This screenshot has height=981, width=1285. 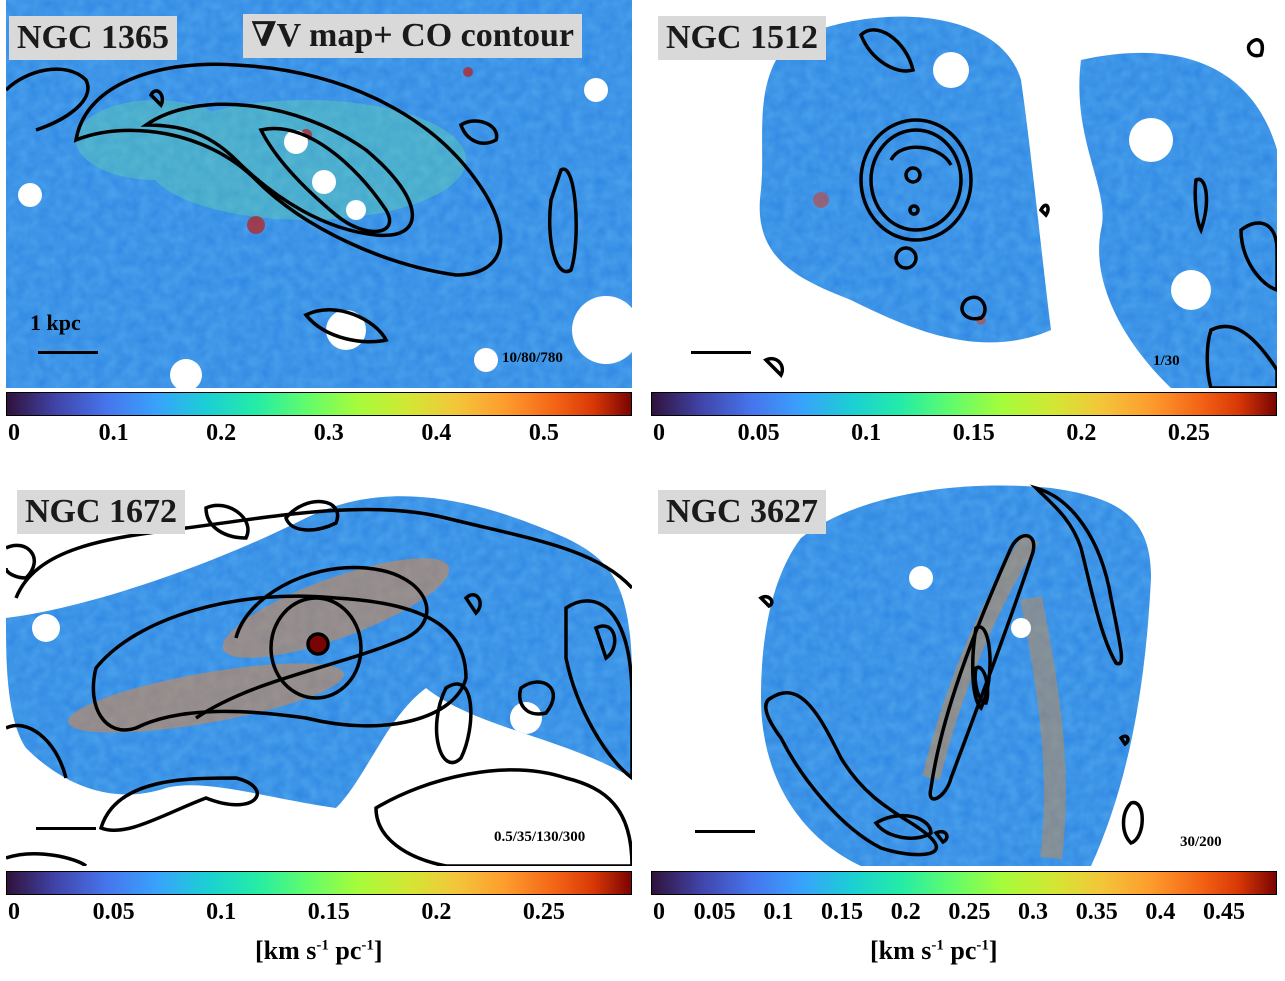 I want to click on galaxy-label: NGC 3627, so click(x=742, y=512).